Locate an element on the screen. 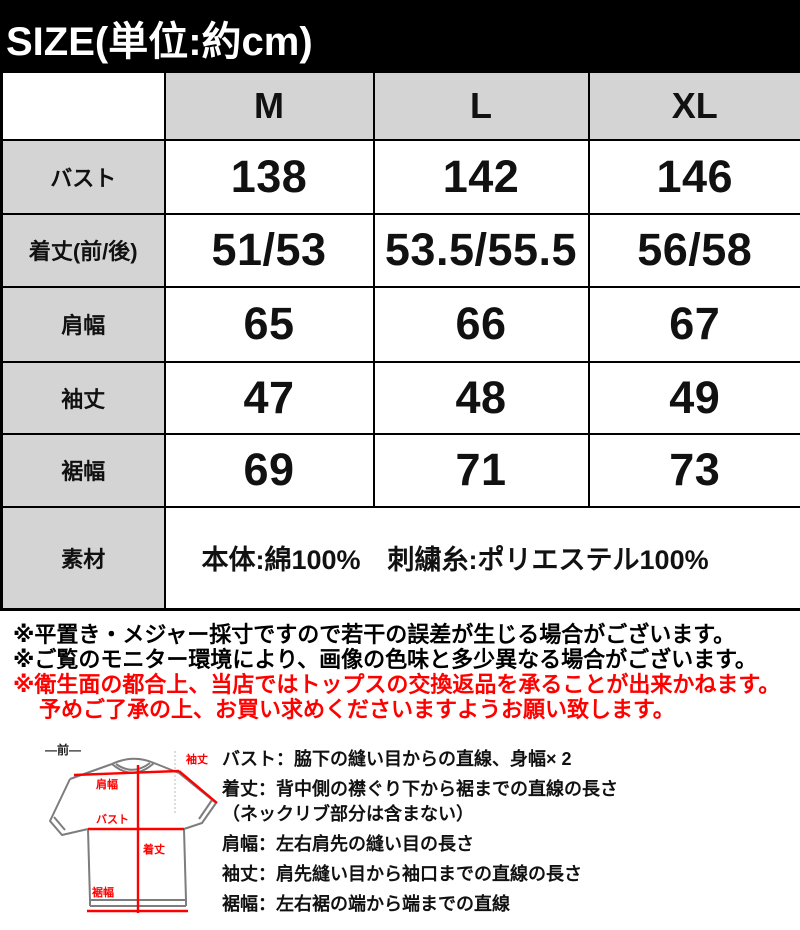 This screenshot has width=800, height=930. table-row-material: 素材 本体:綿100% 刺繍糸:ポリエステル100% is located at coordinates (400, 558).